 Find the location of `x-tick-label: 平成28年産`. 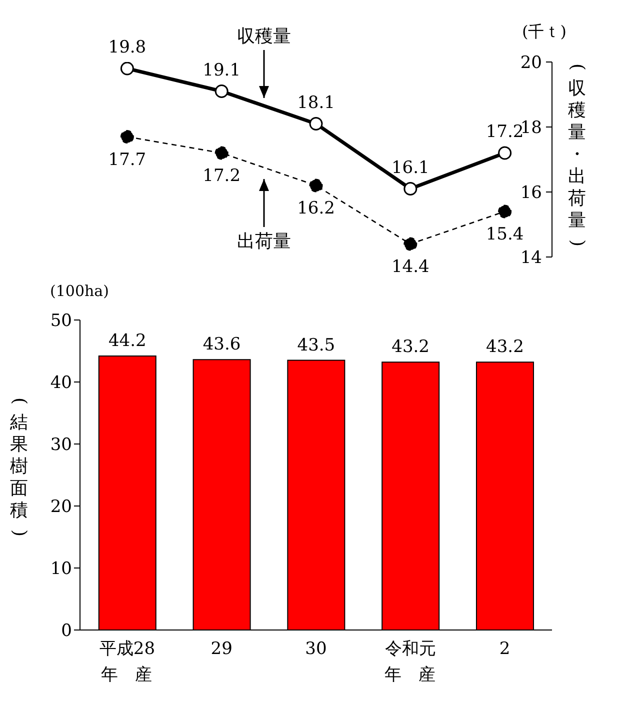

x-tick-label: 平成28年産 is located at coordinates (134, 662).